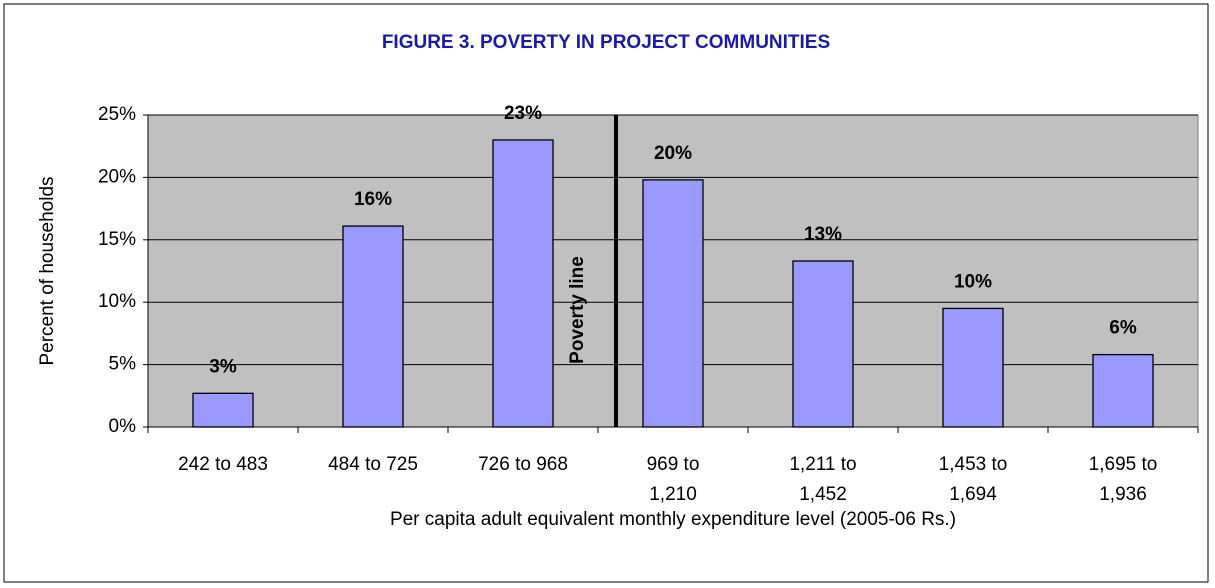 The image size is (1215, 588). Describe the element at coordinates (117, 176) in the screenshot. I see `y-tick-label: 20%` at that location.